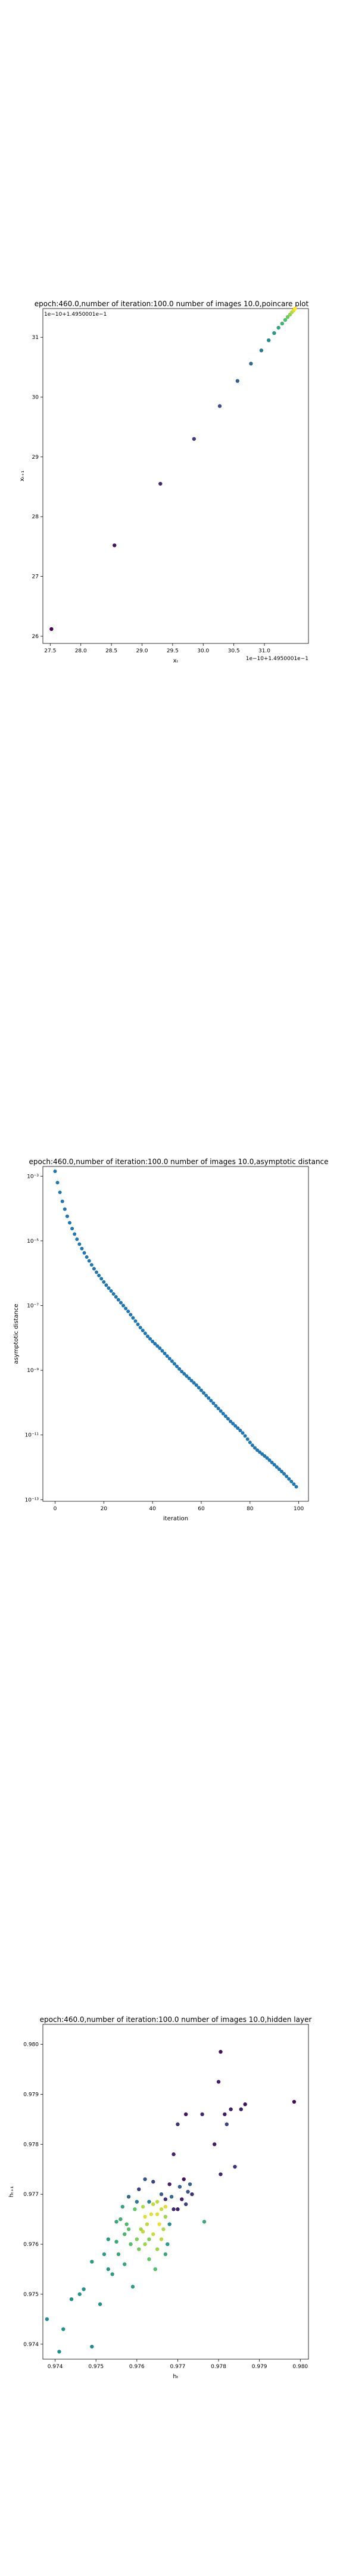 This screenshot has width=343, height=2576. Describe the element at coordinates (56, 2367) in the screenshot. I see `x-tick-label: 0.974` at that location.